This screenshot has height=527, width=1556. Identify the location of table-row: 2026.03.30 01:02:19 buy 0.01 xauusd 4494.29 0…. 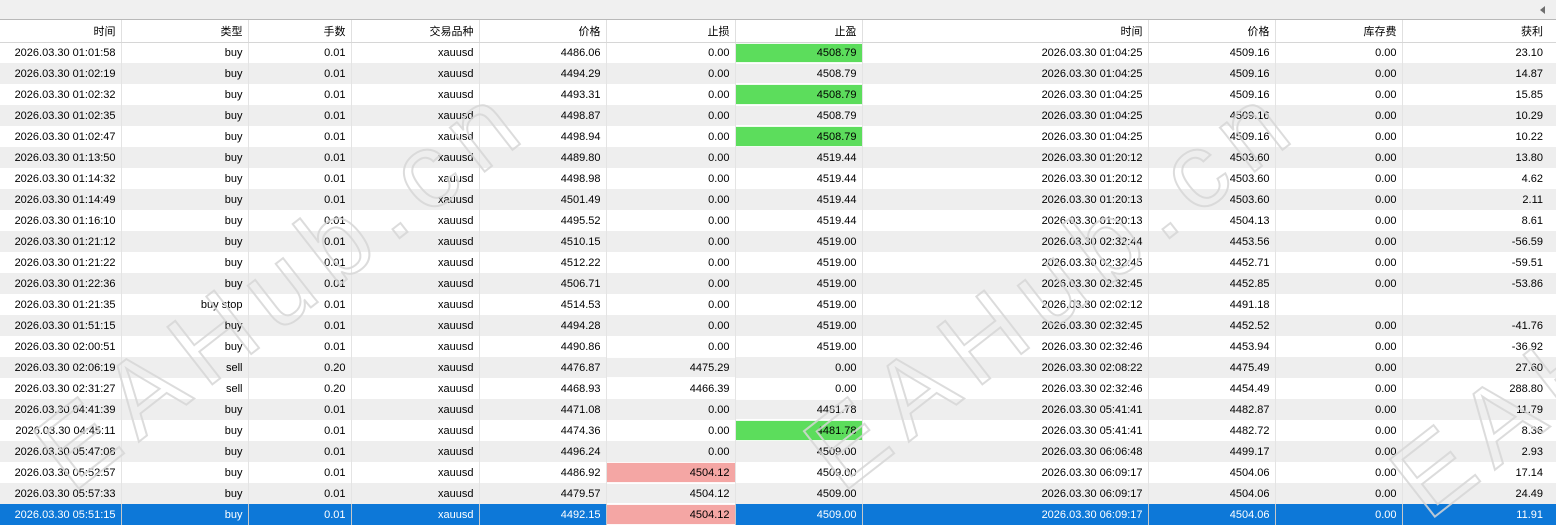
(778, 73).